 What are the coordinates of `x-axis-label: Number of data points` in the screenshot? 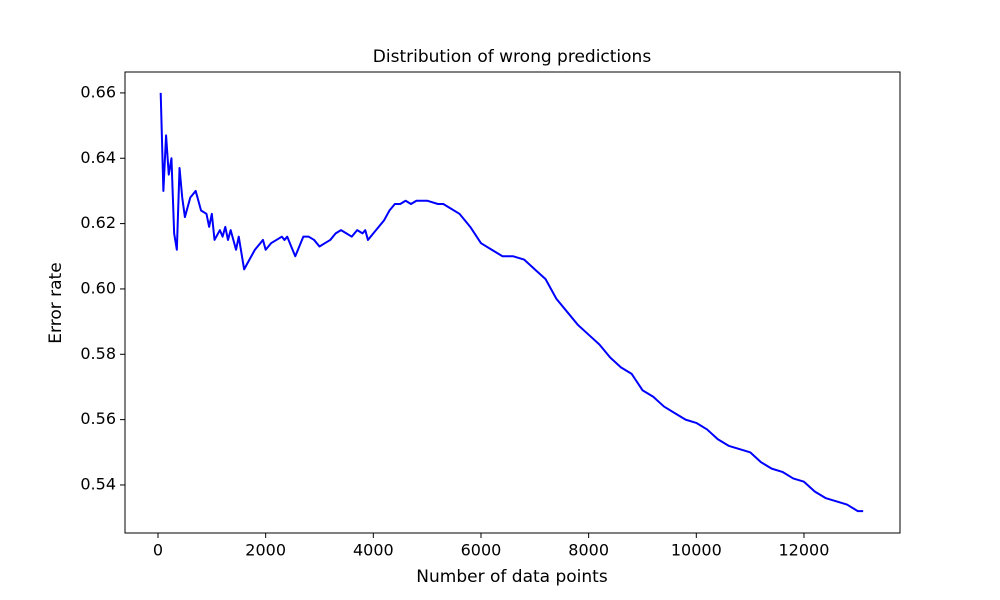 It's located at (512, 577).